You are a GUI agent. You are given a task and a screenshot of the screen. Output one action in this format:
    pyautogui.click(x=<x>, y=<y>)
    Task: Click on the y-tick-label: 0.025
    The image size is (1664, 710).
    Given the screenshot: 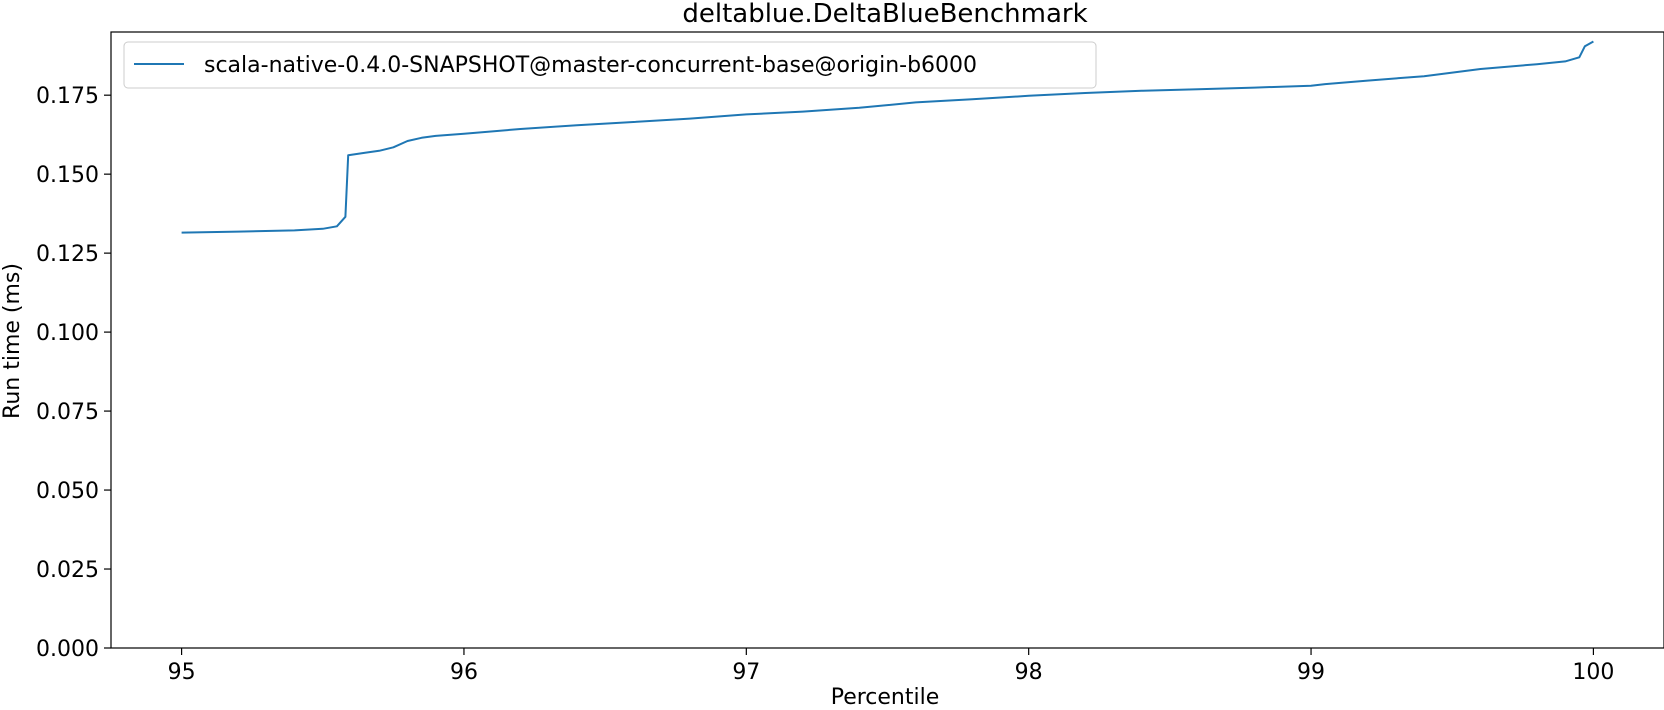 What is the action you would take?
    pyautogui.click(x=67, y=570)
    